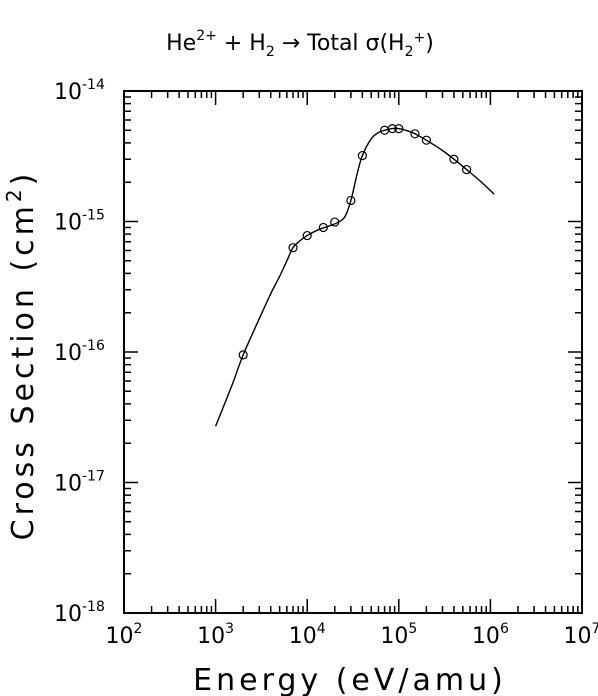  Describe the element at coordinates (21, 355) in the screenshot. I see `y-axis-label: Cross Section (cm2)` at that location.